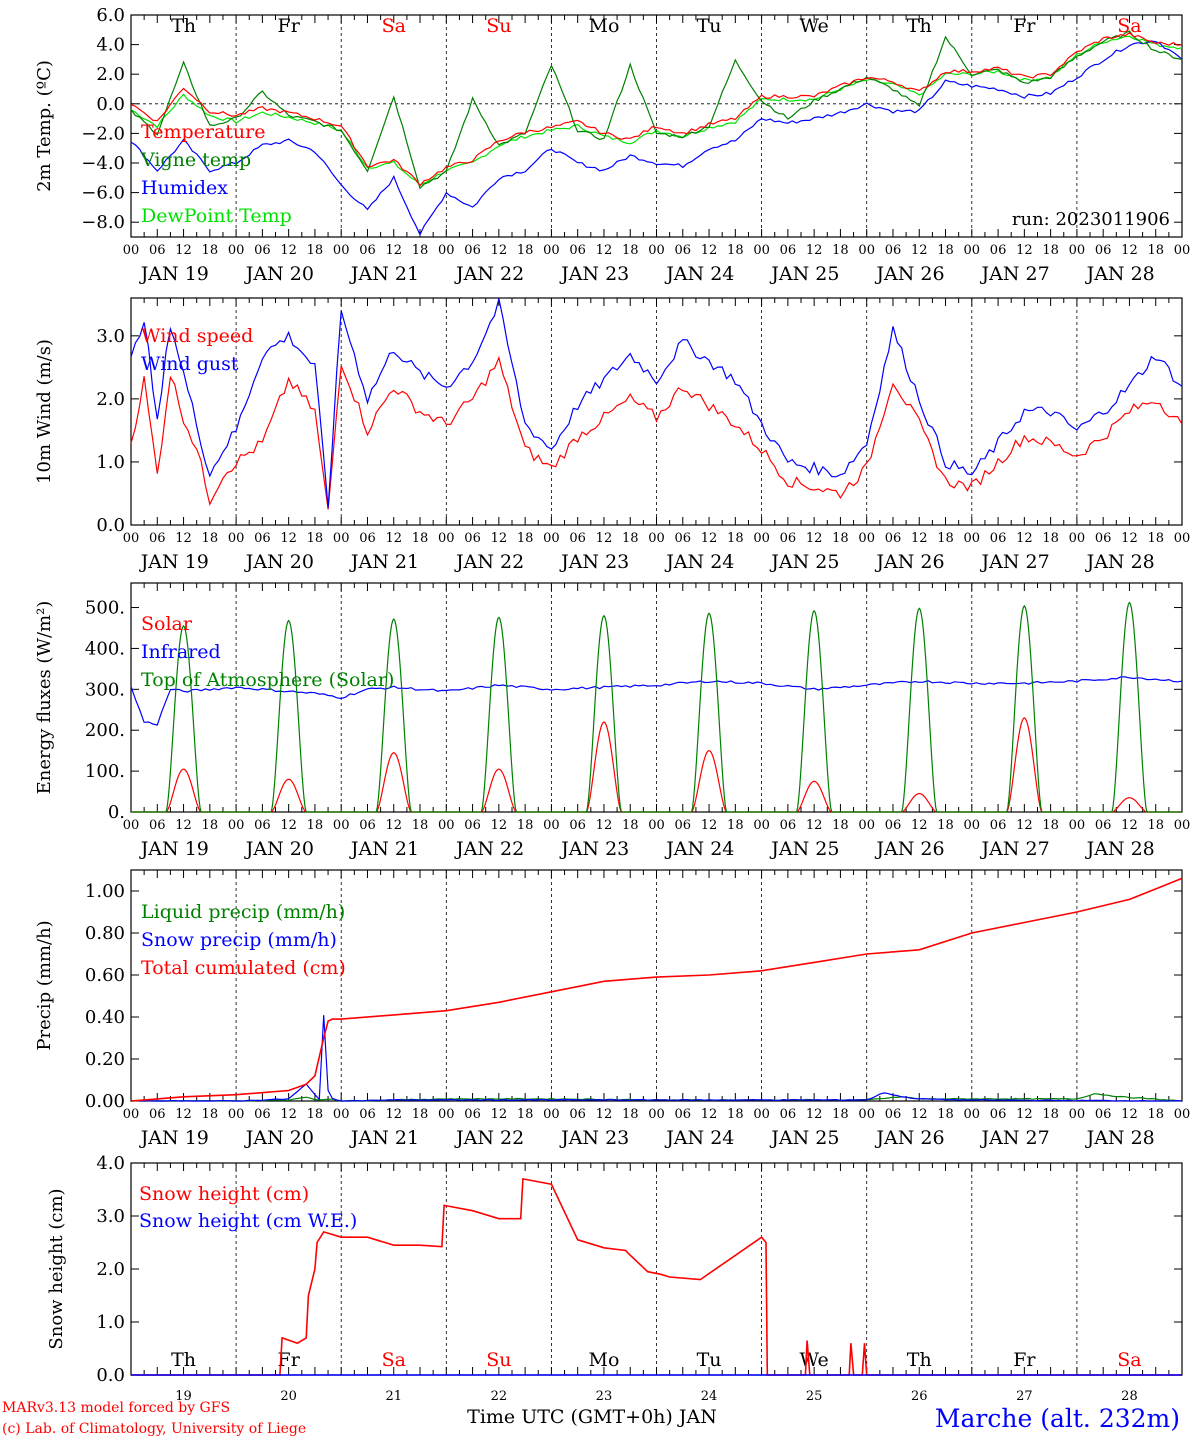 Image resolution: width=1194 pixels, height=1440 pixels. I want to click on legend-entry: Snow height (cm W.E.), so click(248, 1221).